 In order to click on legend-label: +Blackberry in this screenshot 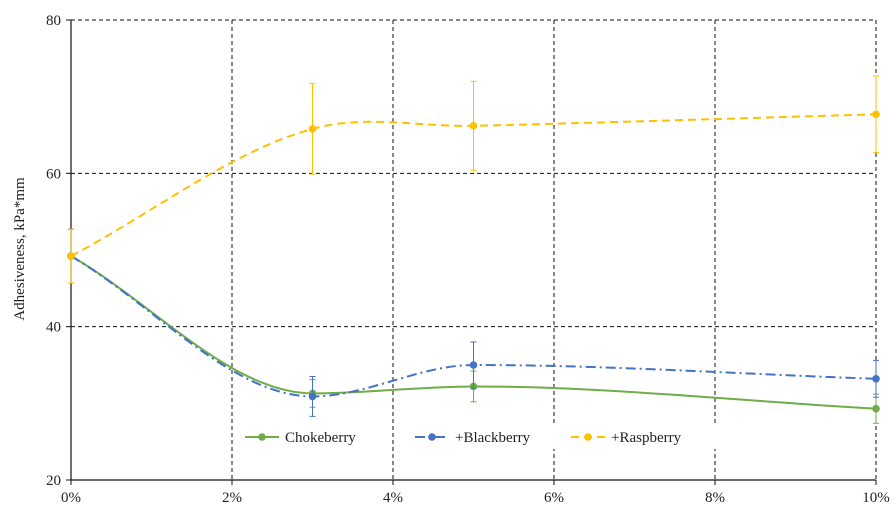, I will do `click(493, 438)`.